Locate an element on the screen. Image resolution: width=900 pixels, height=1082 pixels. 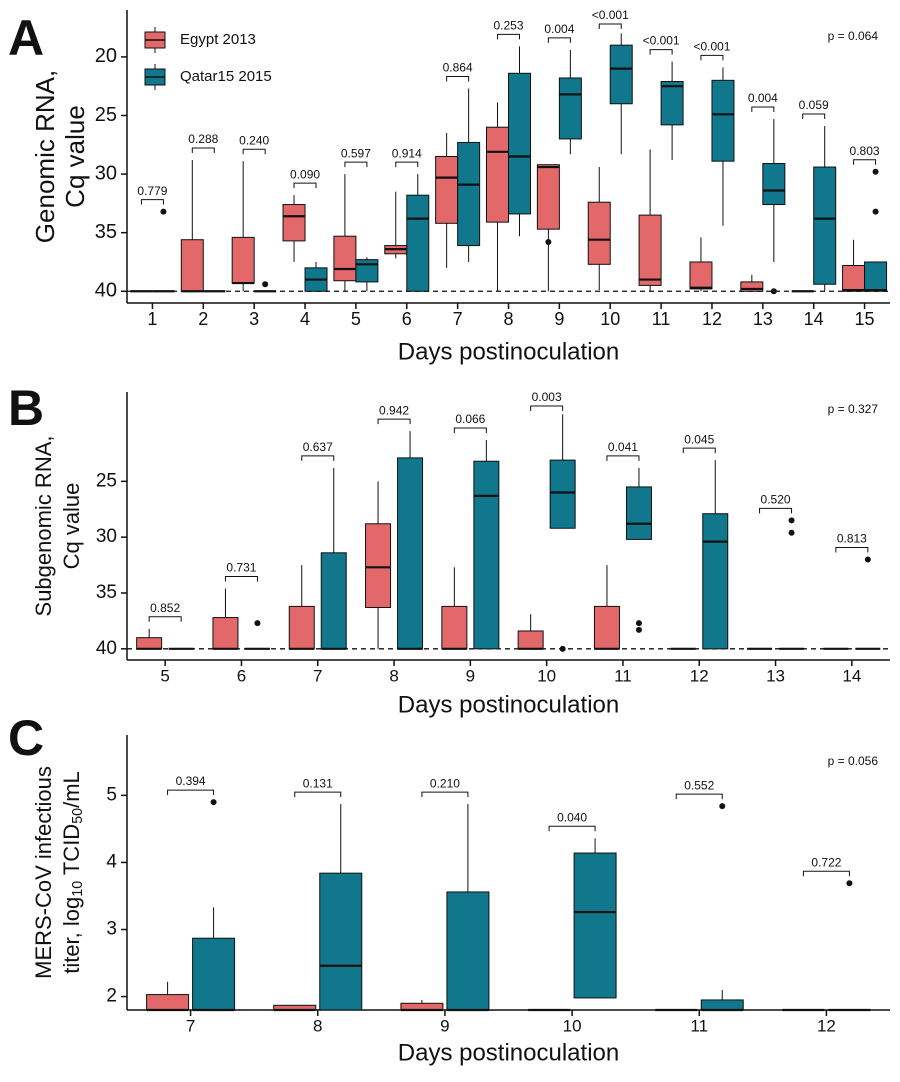
p-value: 0.041 is located at coordinates (623, 447).